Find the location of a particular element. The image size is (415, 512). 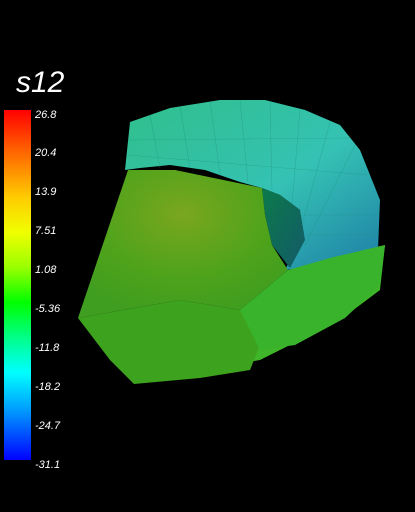

colorbar-tick-8: -24.7 is located at coordinates (48, 426).